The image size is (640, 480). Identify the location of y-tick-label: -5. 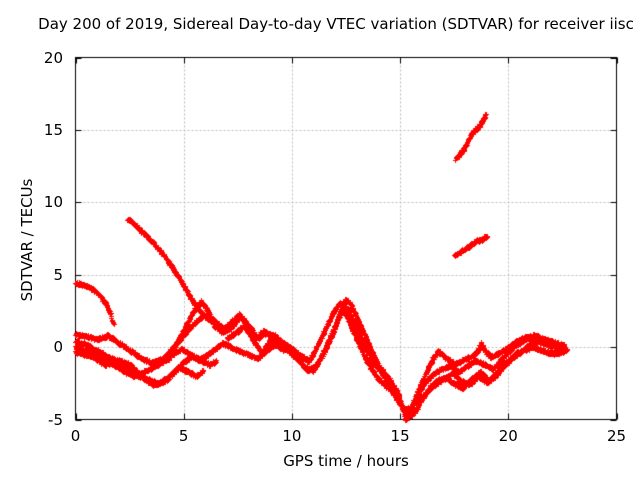
(55, 419).